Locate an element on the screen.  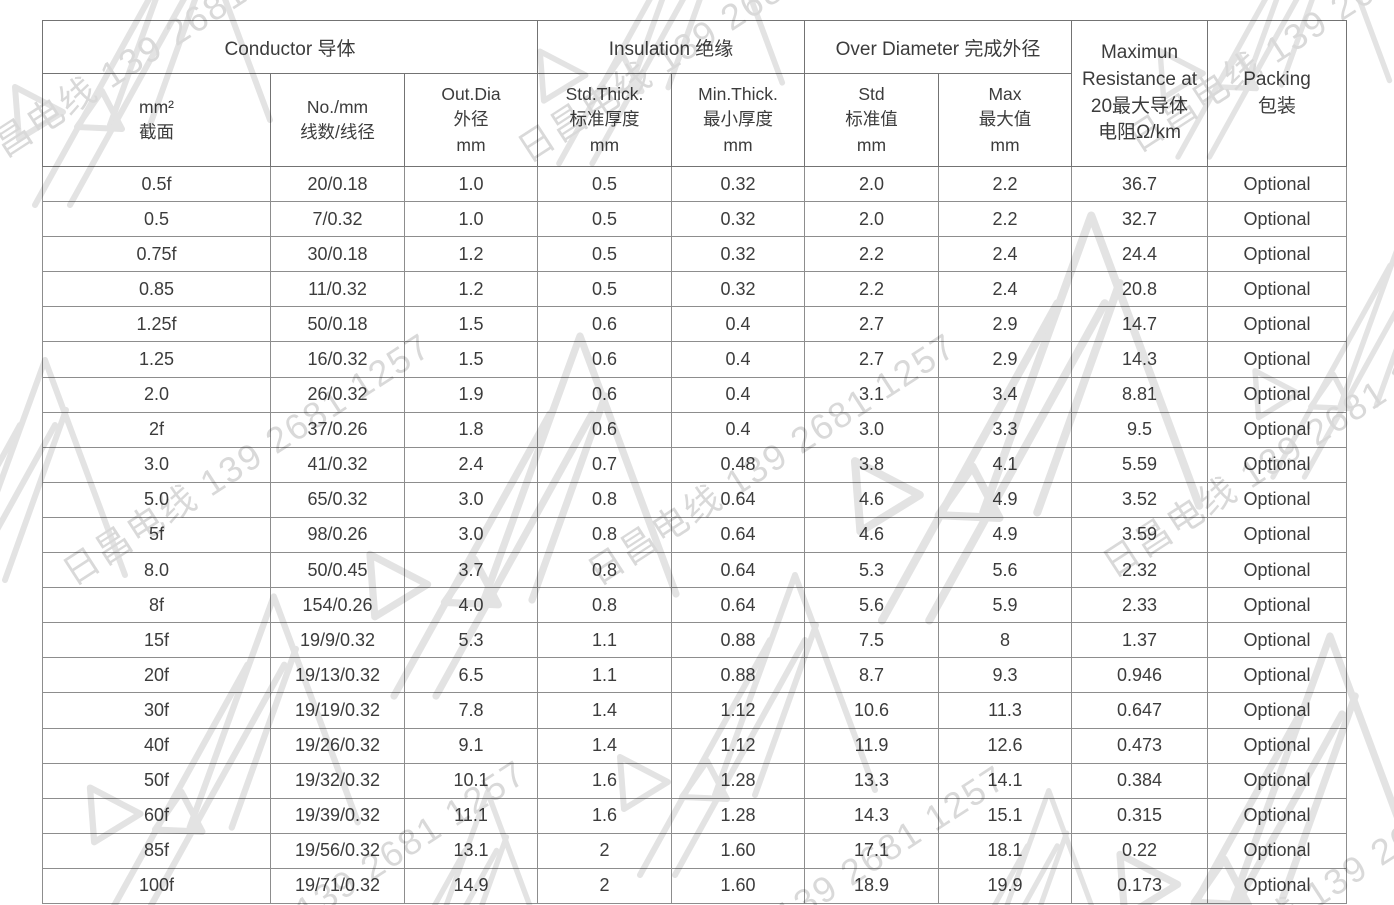
table-cell: 30f is located at coordinates (156, 710).